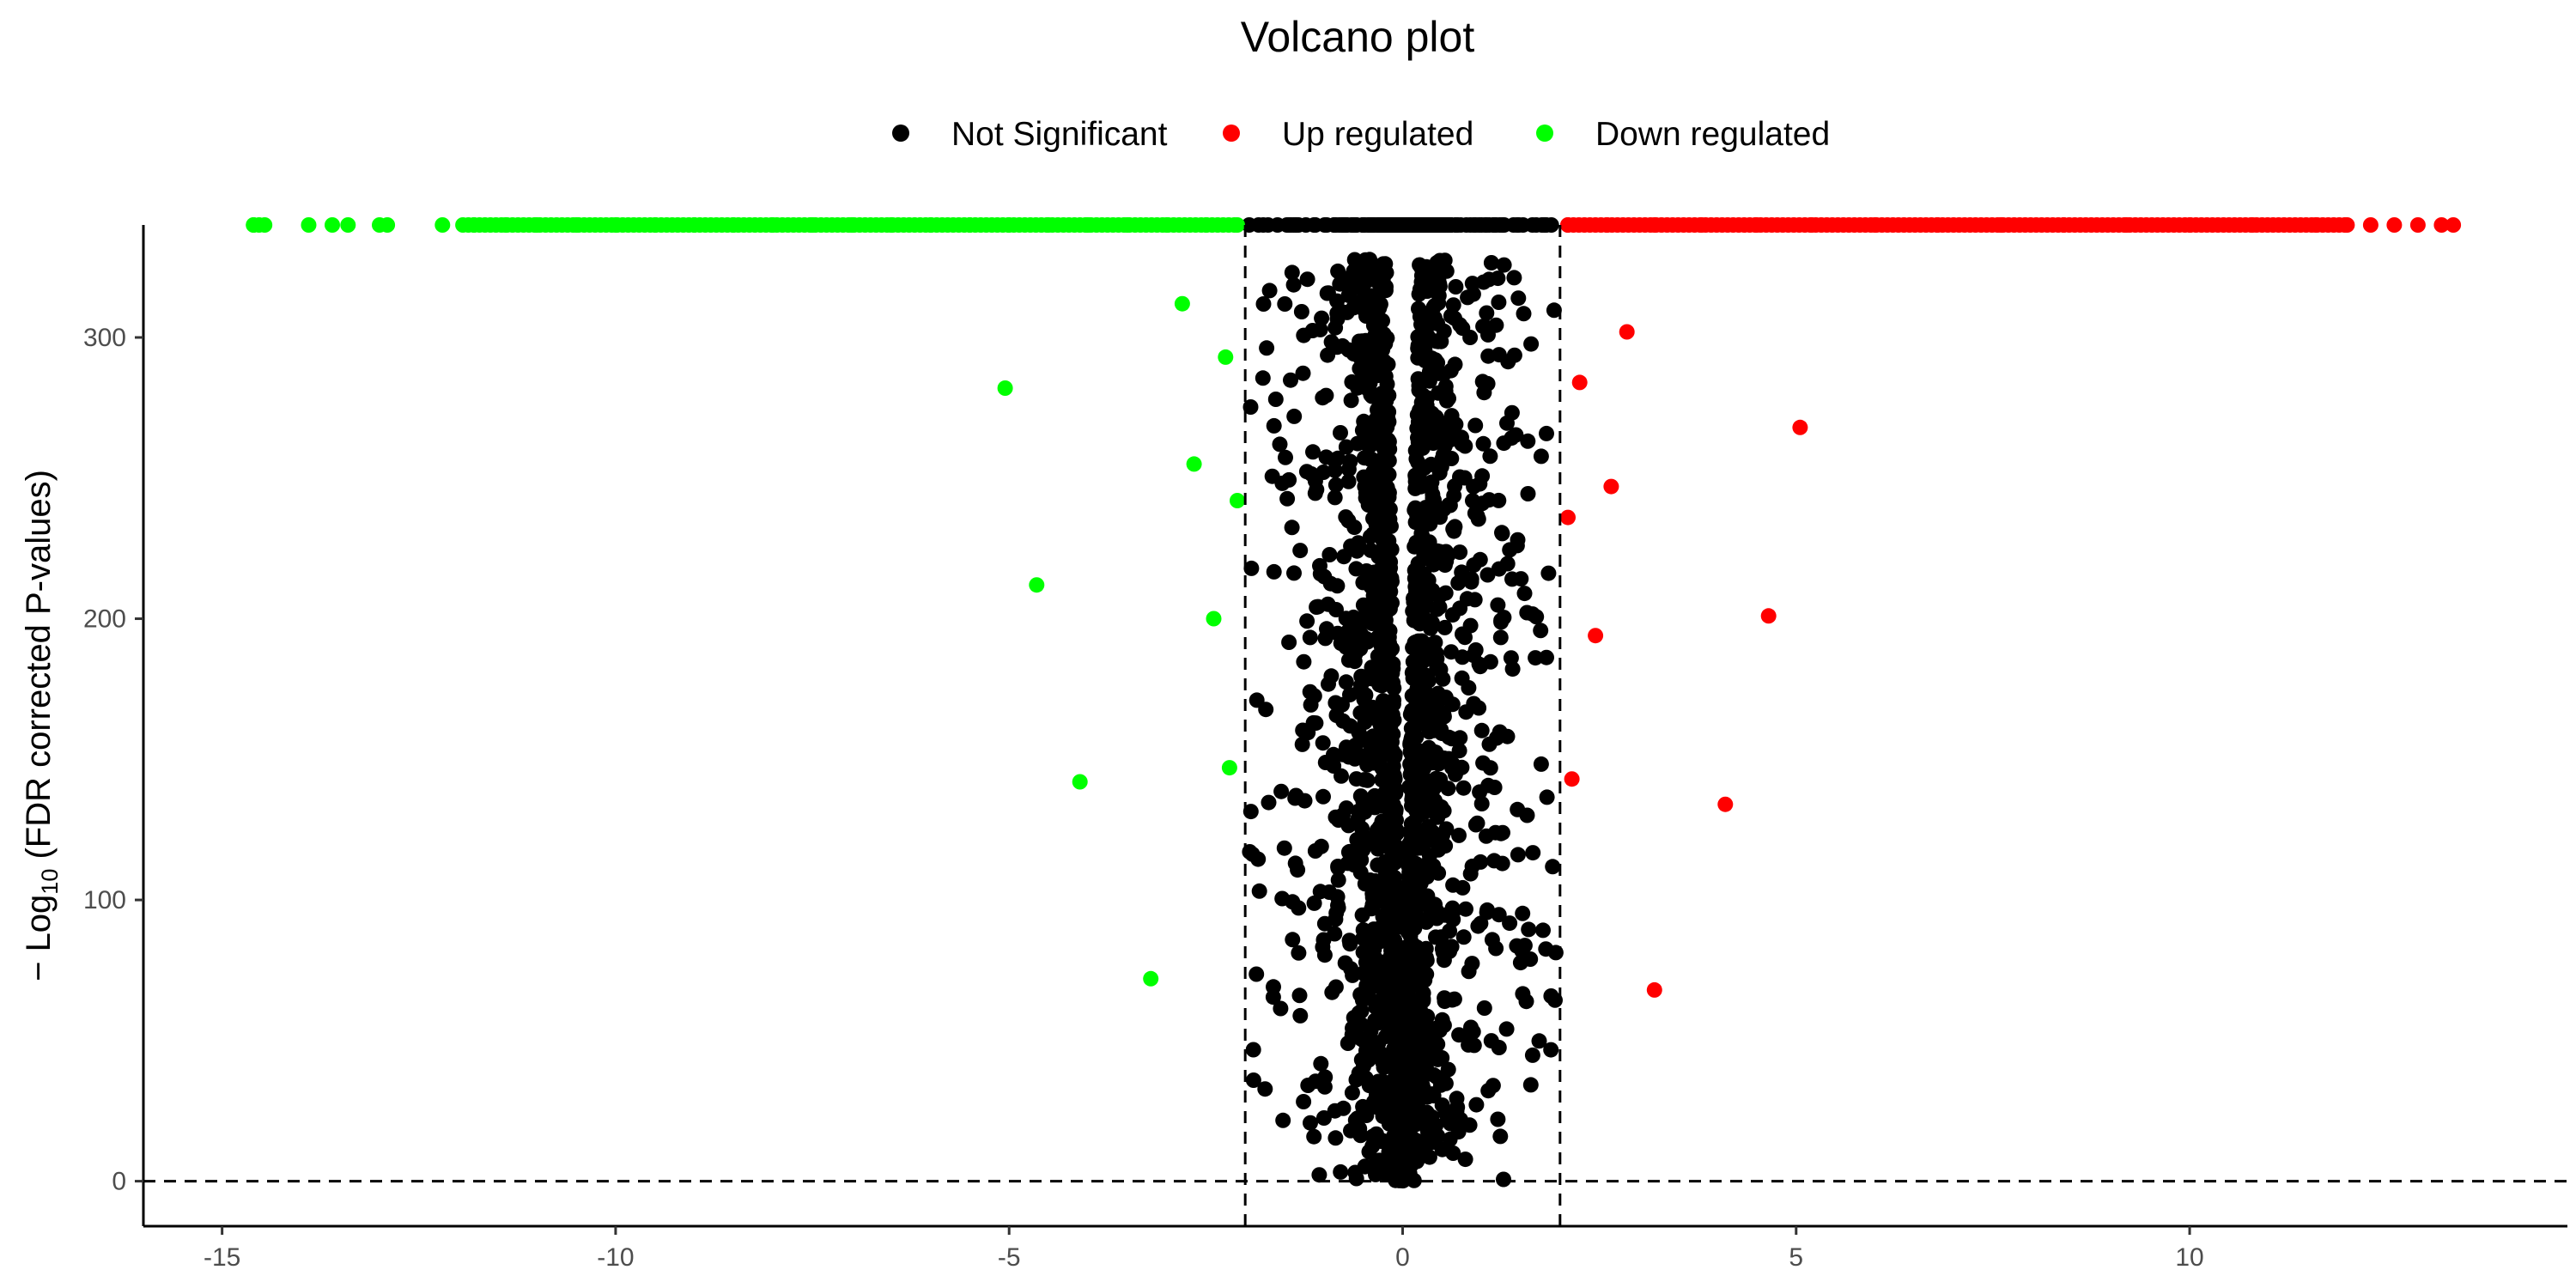  I want to click on y-axis-label-suffix: (FDR corrected P-values), so click(39, 669).